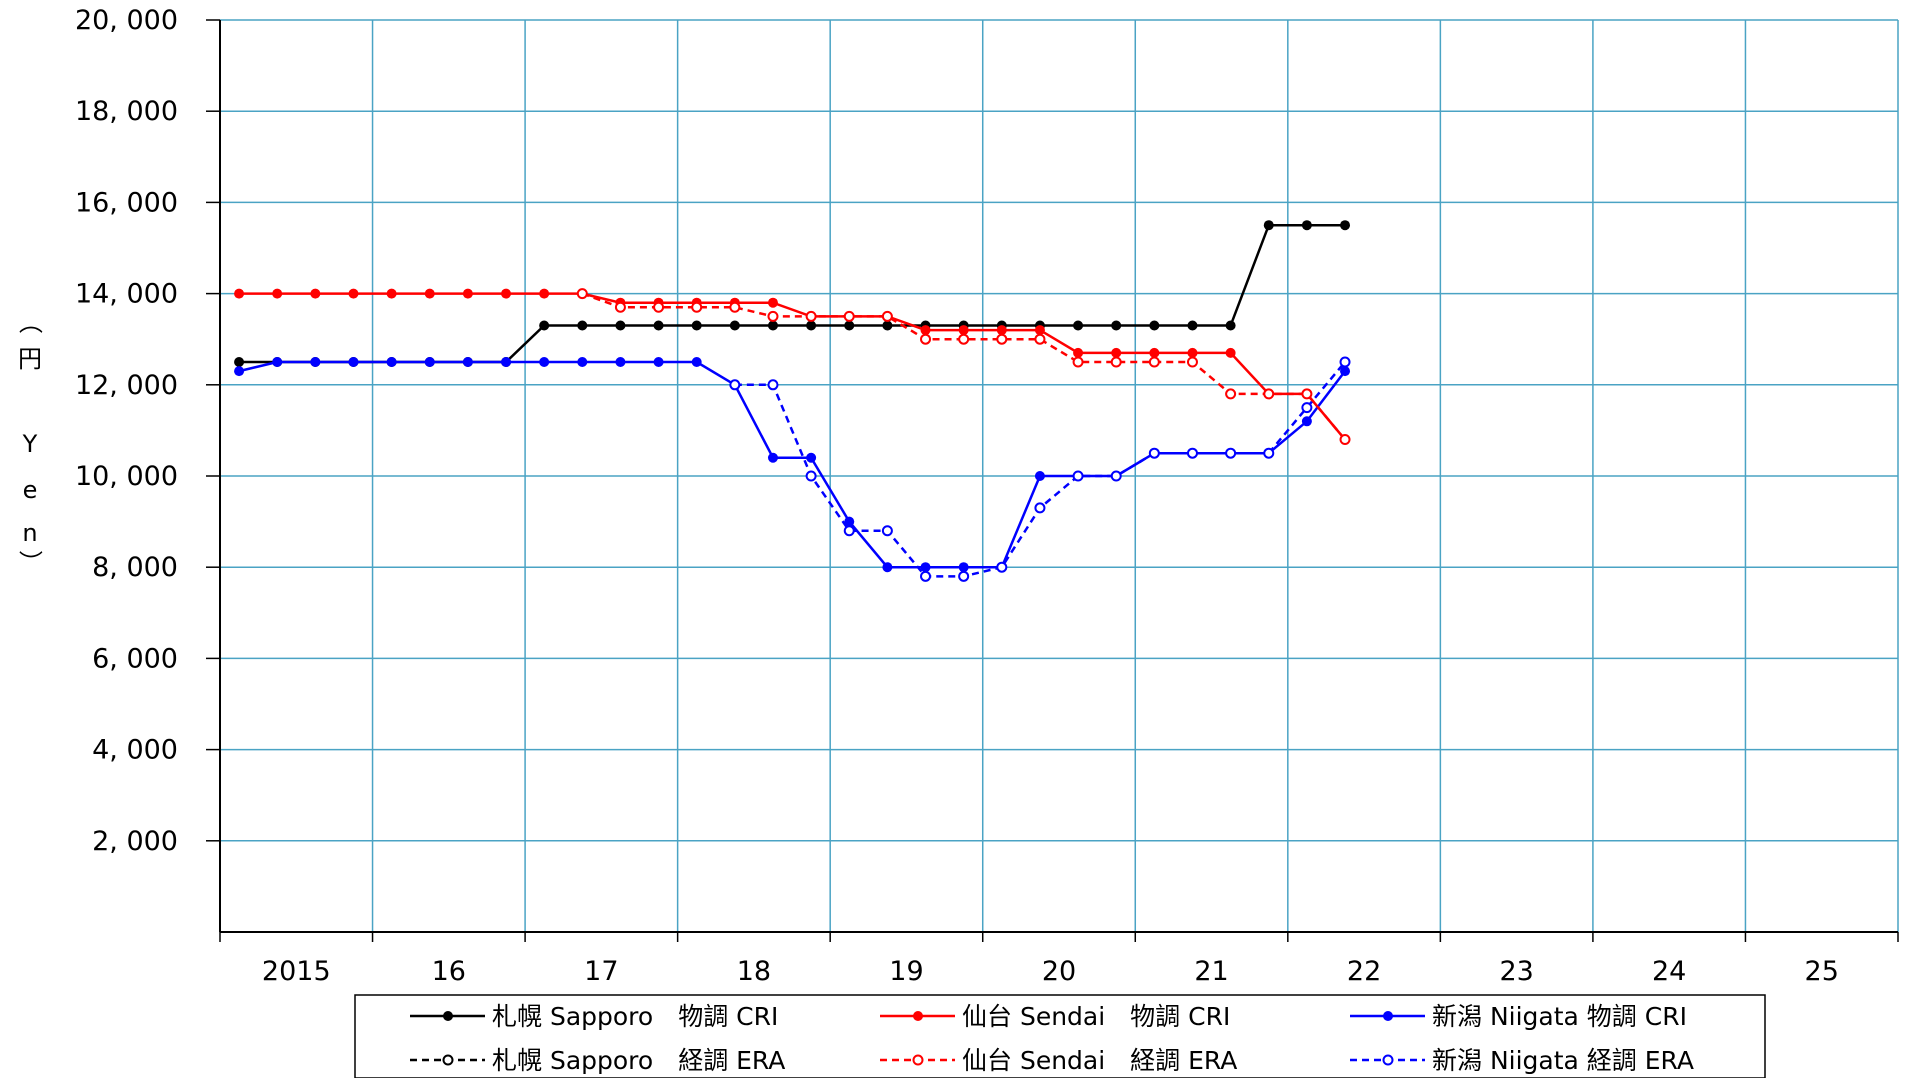 The image size is (1905, 1078). Describe the element at coordinates (1822, 971) in the screenshot. I see `x-tick-label: 25` at that location.